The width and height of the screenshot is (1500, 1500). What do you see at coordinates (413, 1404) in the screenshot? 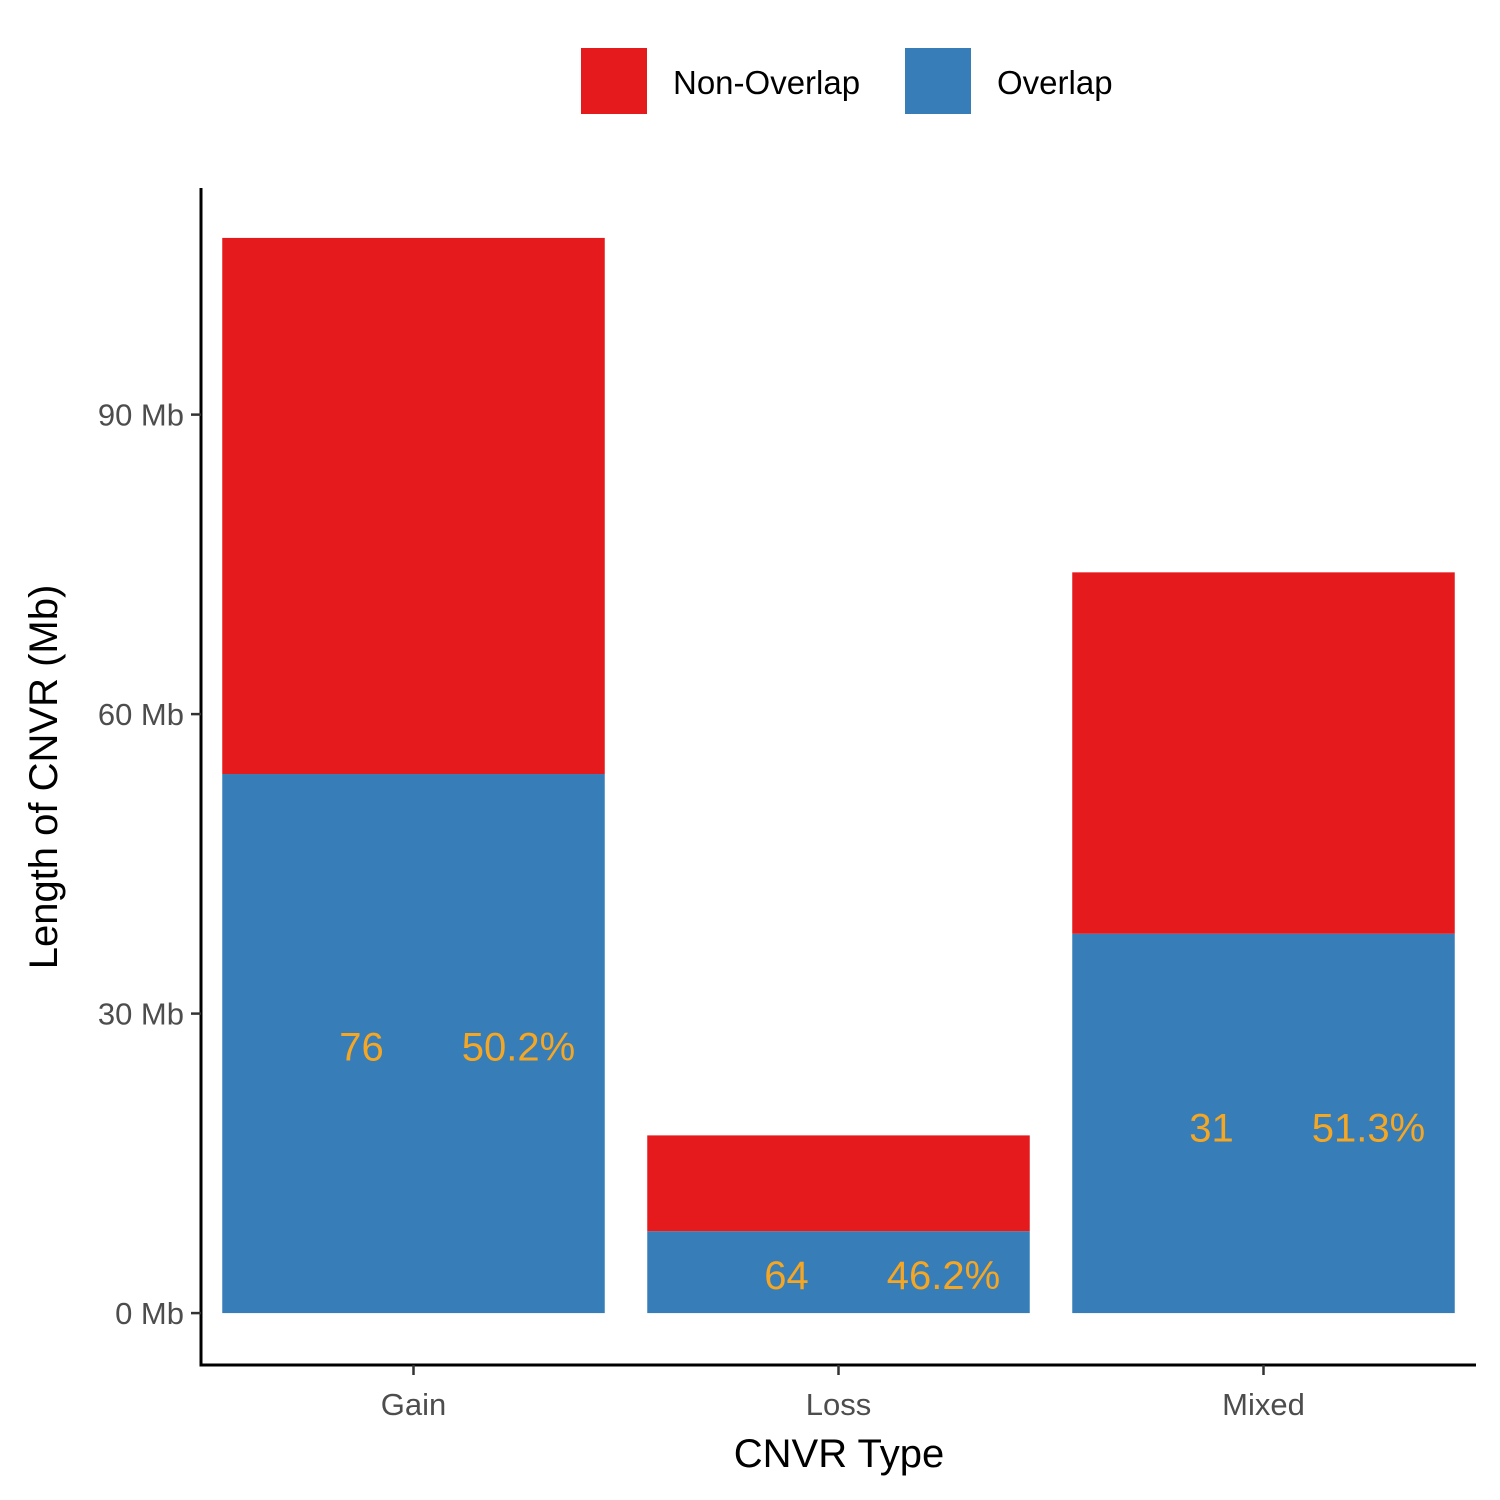
I see `x-tick-label-gain: Gain` at bounding box center [413, 1404].